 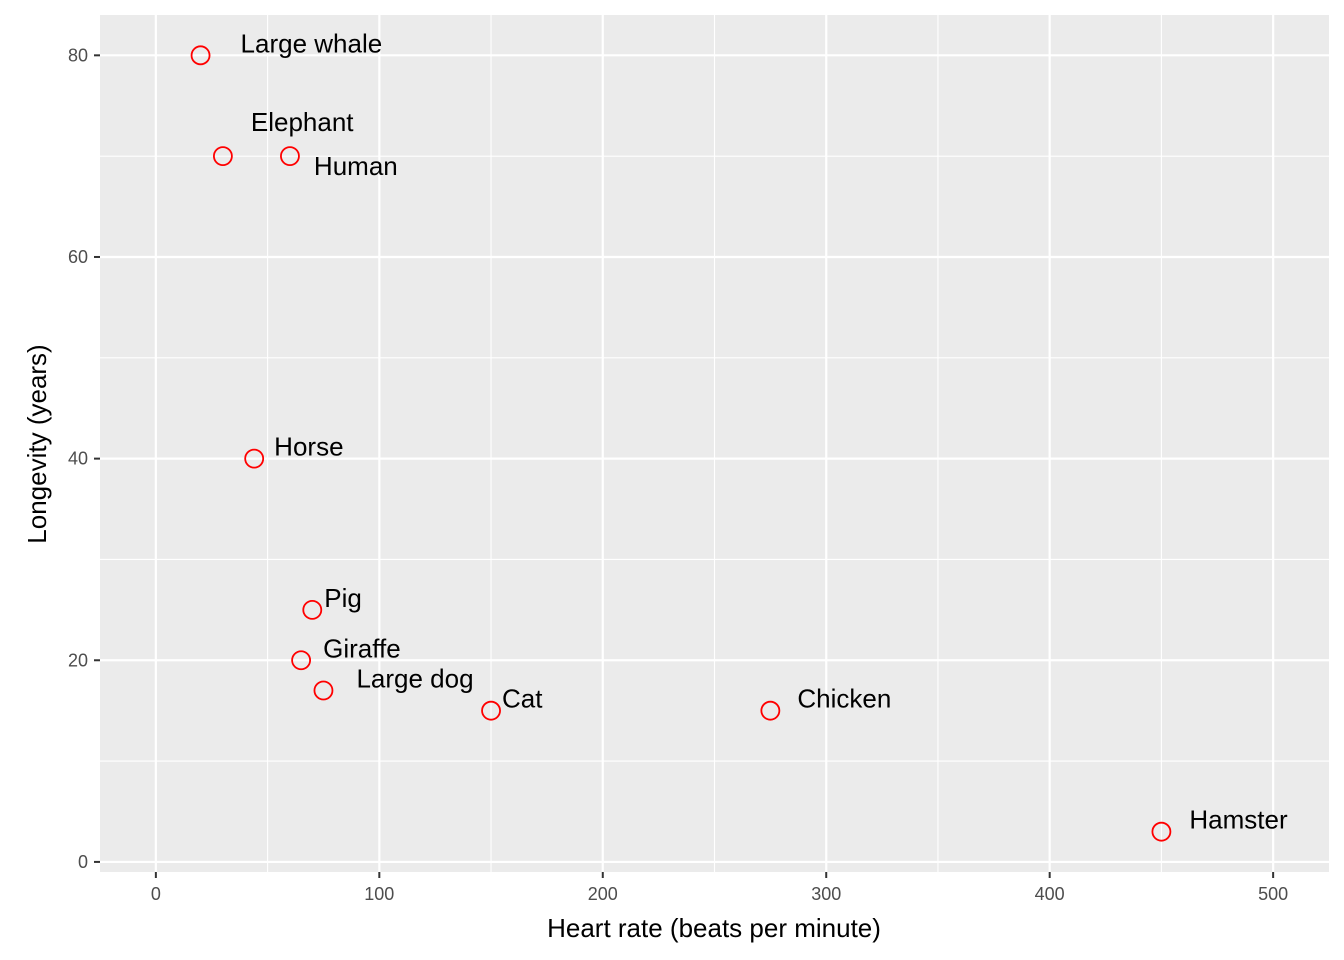 I want to click on y-tick-label: 0, so click(x=83, y=862).